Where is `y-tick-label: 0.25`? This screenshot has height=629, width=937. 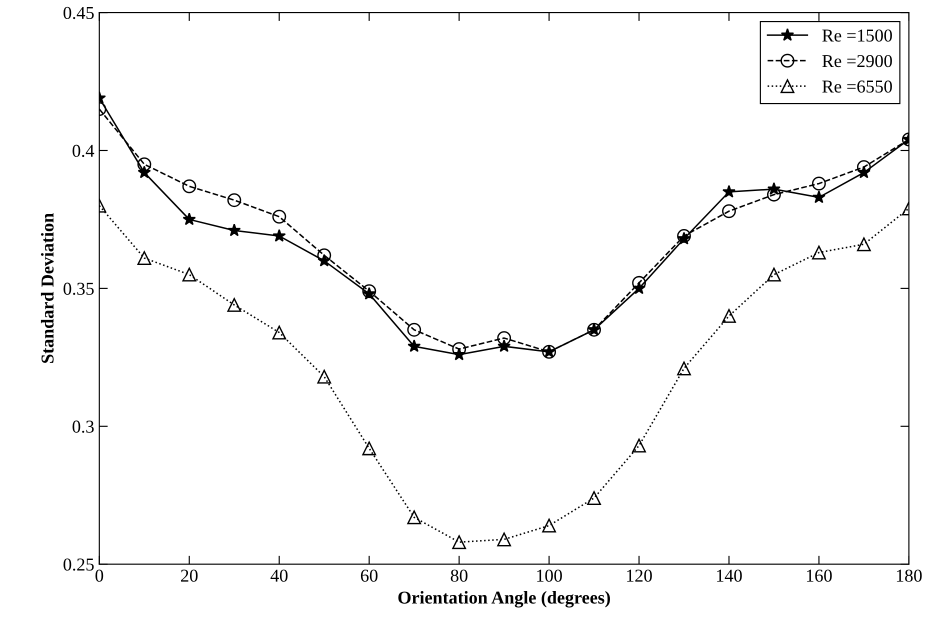
y-tick-label: 0.25 is located at coordinates (79, 564).